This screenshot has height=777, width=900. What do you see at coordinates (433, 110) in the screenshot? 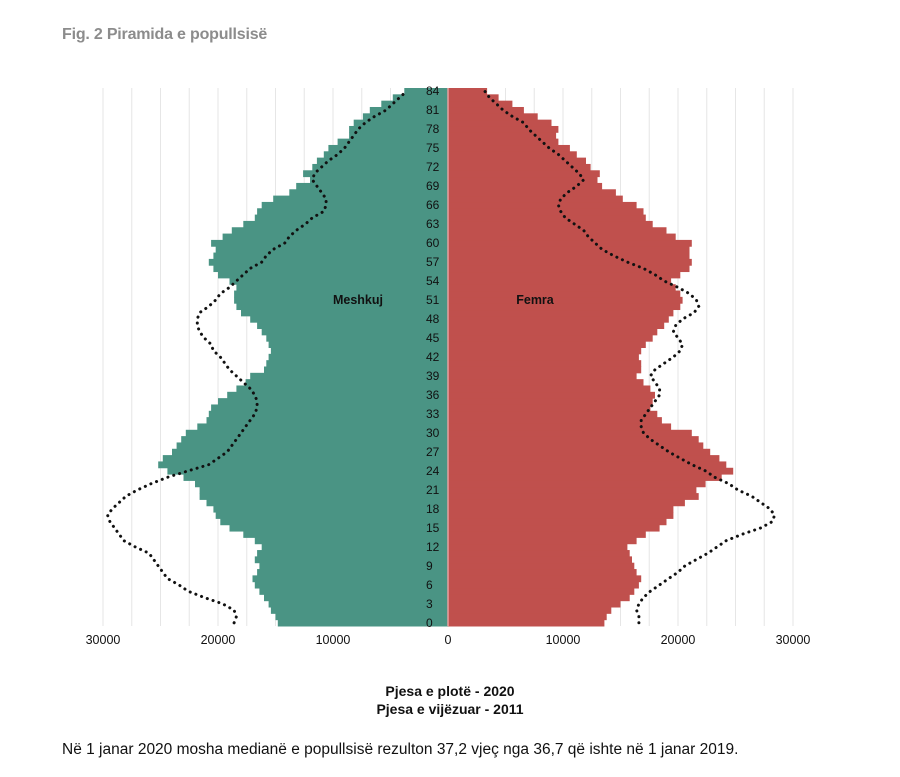
I see `age-tick-label: 81` at bounding box center [433, 110].